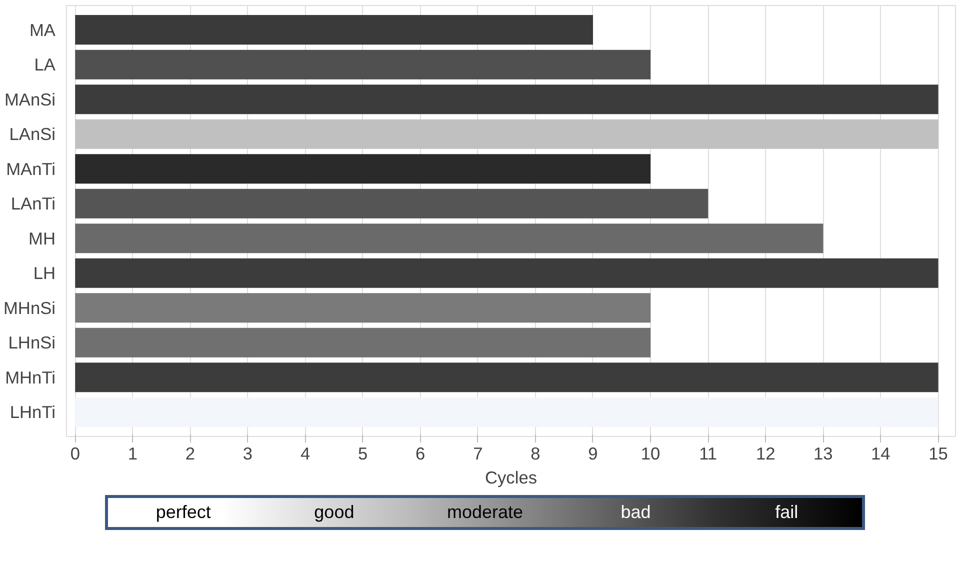 This screenshot has width=974, height=570. Describe the element at coordinates (32, 342) in the screenshot. I see `y-tick-label: LHnSi` at that location.